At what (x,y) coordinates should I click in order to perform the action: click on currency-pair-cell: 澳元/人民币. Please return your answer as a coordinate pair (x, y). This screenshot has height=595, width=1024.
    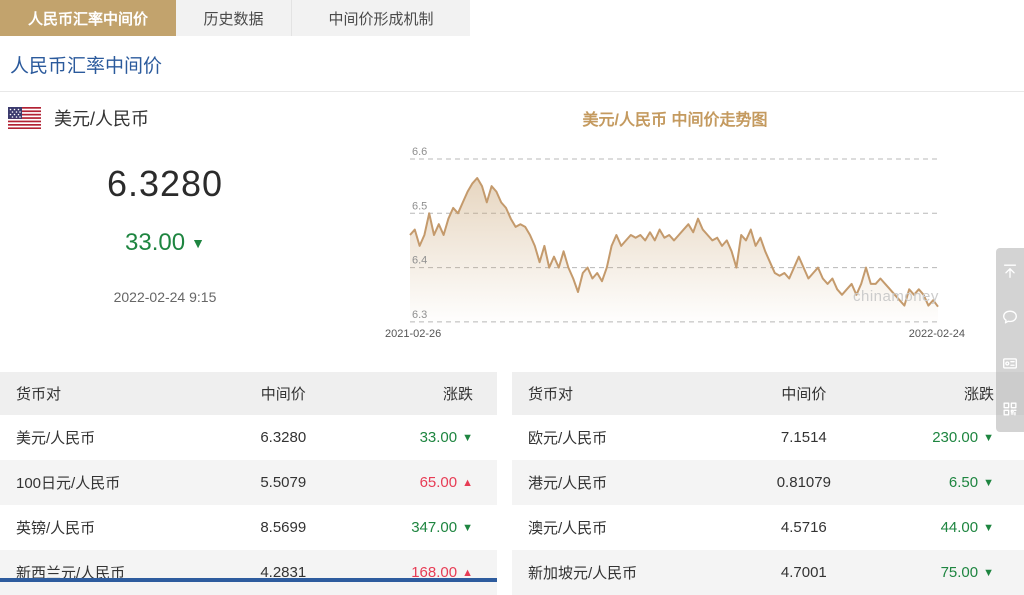
    Looking at the image, I should click on (568, 528).